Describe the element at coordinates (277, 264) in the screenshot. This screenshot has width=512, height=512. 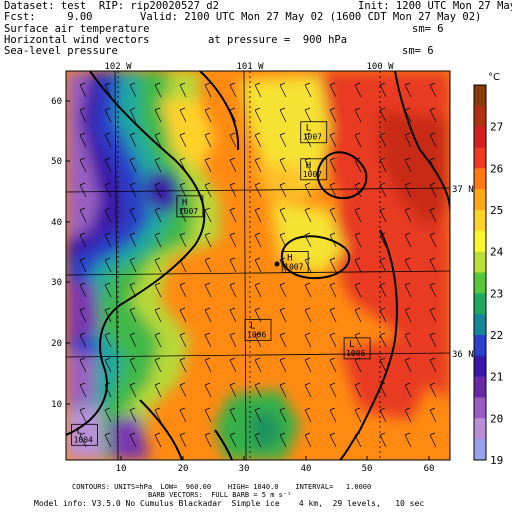
I see `station-marker` at that location.